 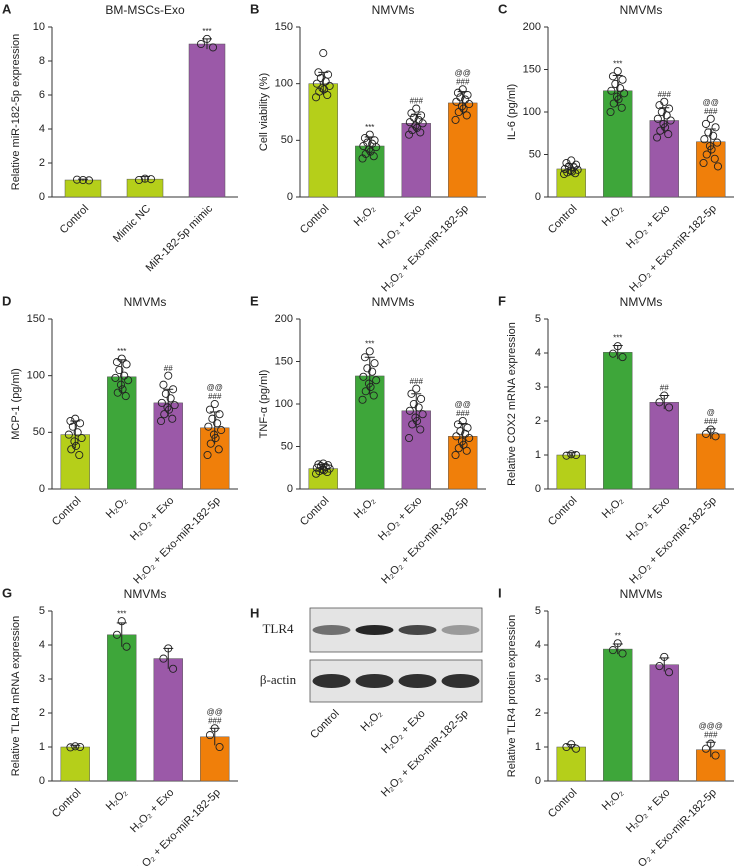 I want to click on x-tick-label: Mimic NC, so click(x=132, y=224).